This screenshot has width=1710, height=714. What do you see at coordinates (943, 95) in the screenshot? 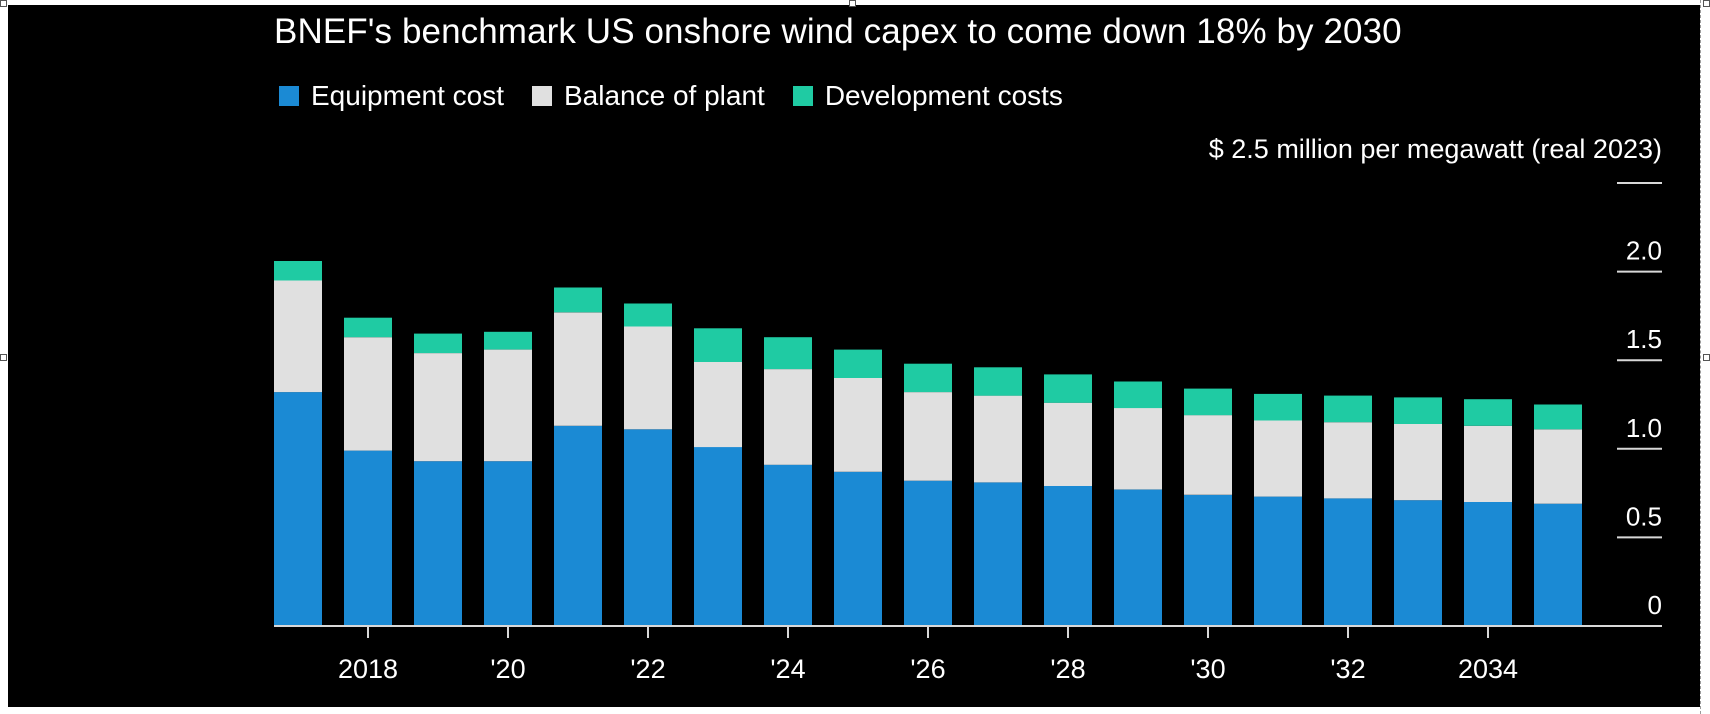
I see `legend-label-development-costs: Development costs` at bounding box center [943, 95].